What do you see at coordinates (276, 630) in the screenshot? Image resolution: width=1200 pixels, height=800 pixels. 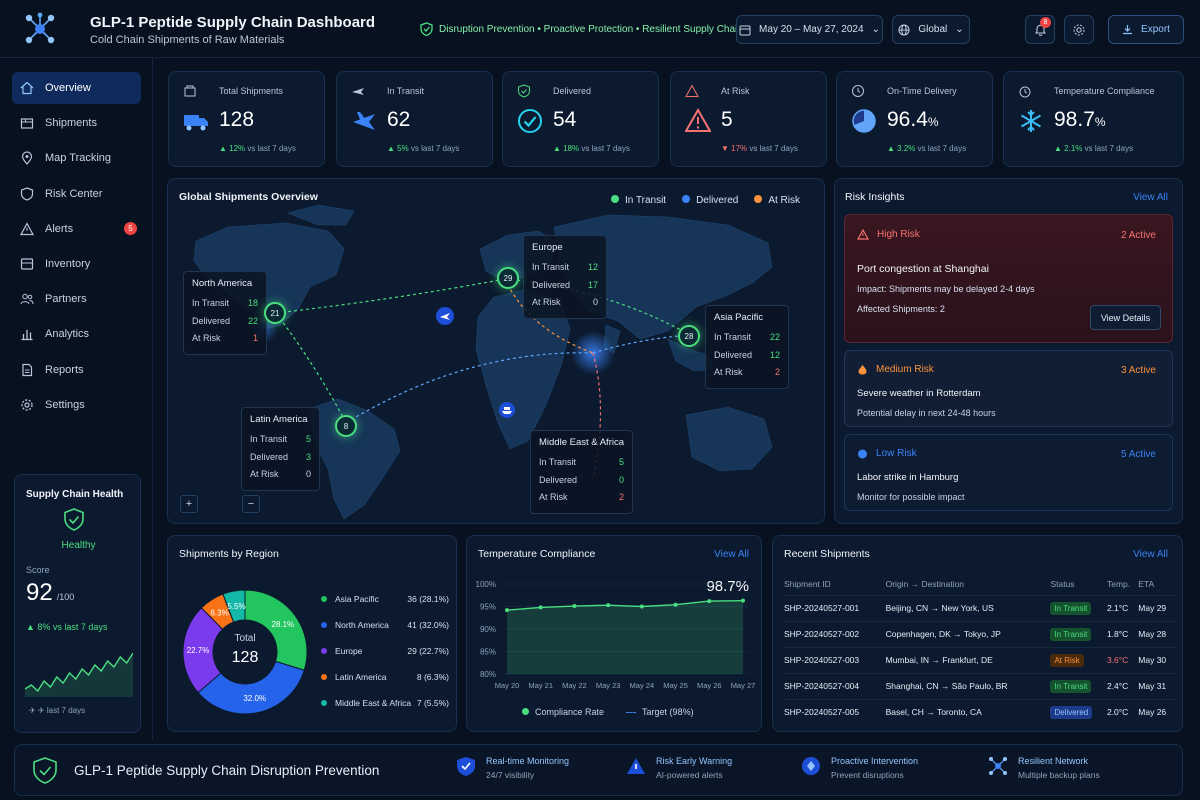 I see `donut-slice-asia-pacific` at bounding box center [276, 630].